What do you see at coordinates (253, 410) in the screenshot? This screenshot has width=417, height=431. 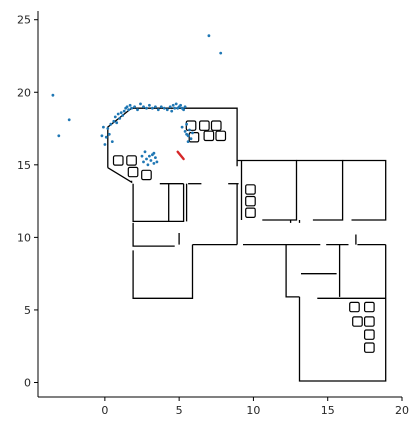 I see `x-tick-label: 10` at bounding box center [253, 410].